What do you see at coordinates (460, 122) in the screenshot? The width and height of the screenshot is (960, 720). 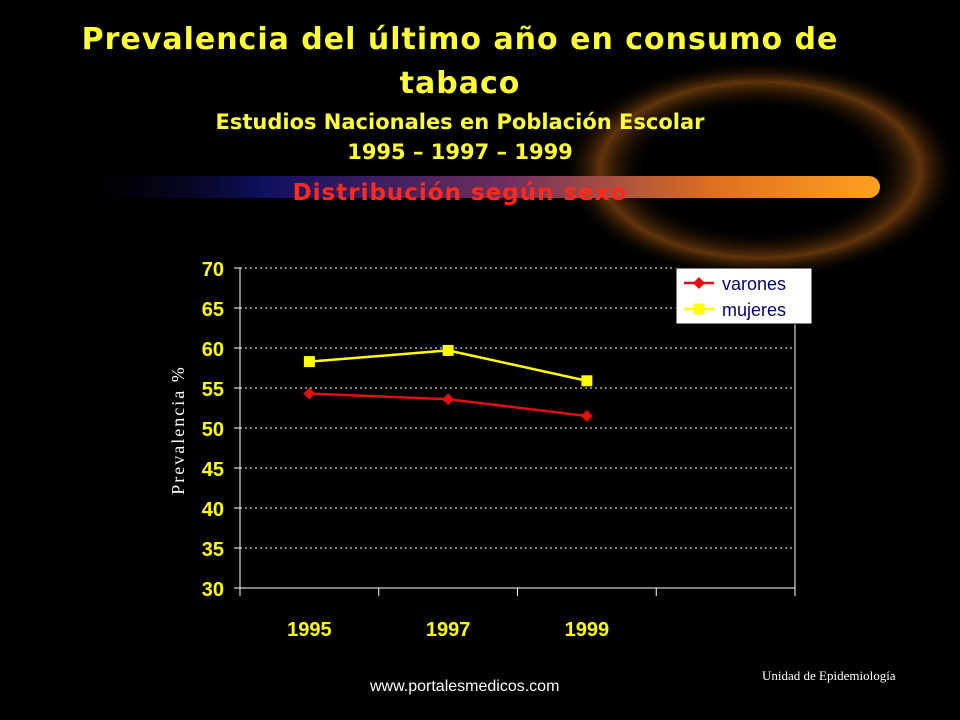 I see `subtitle-studies: Estudios Nacionales en Población Escolar` at bounding box center [460, 122].